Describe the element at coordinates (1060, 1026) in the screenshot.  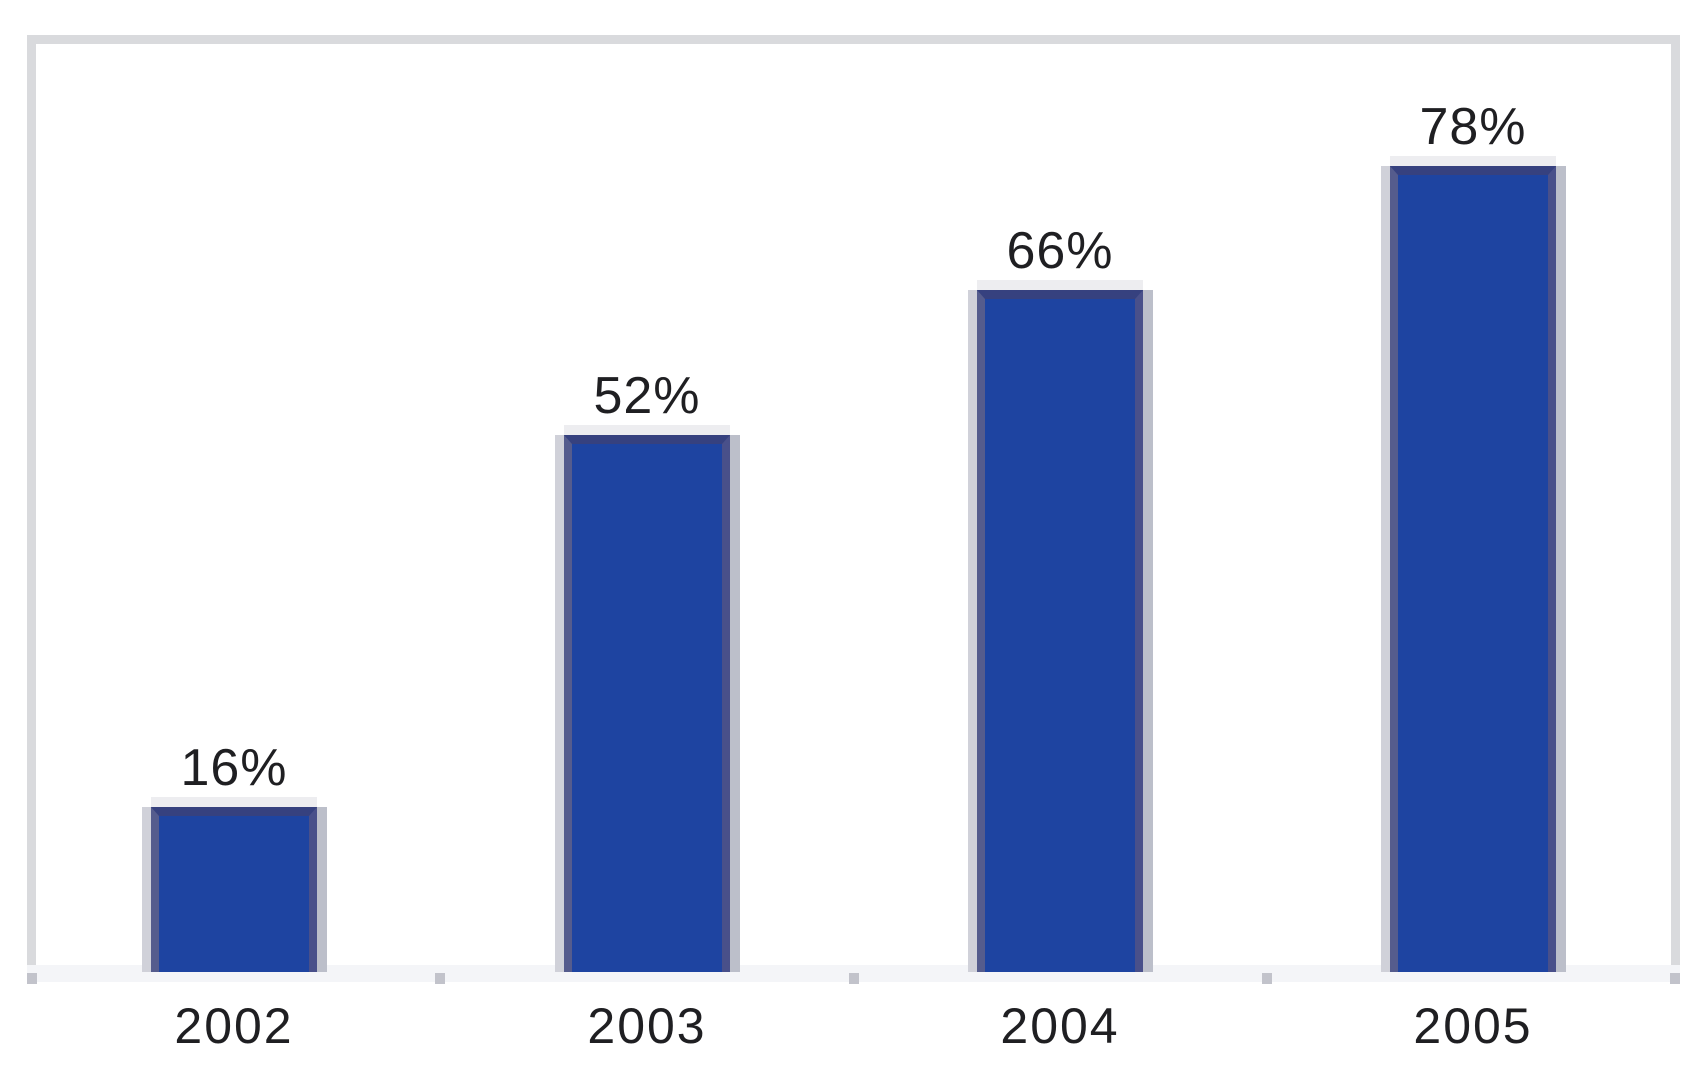
I see `x-axis-label: 2004` at that location.